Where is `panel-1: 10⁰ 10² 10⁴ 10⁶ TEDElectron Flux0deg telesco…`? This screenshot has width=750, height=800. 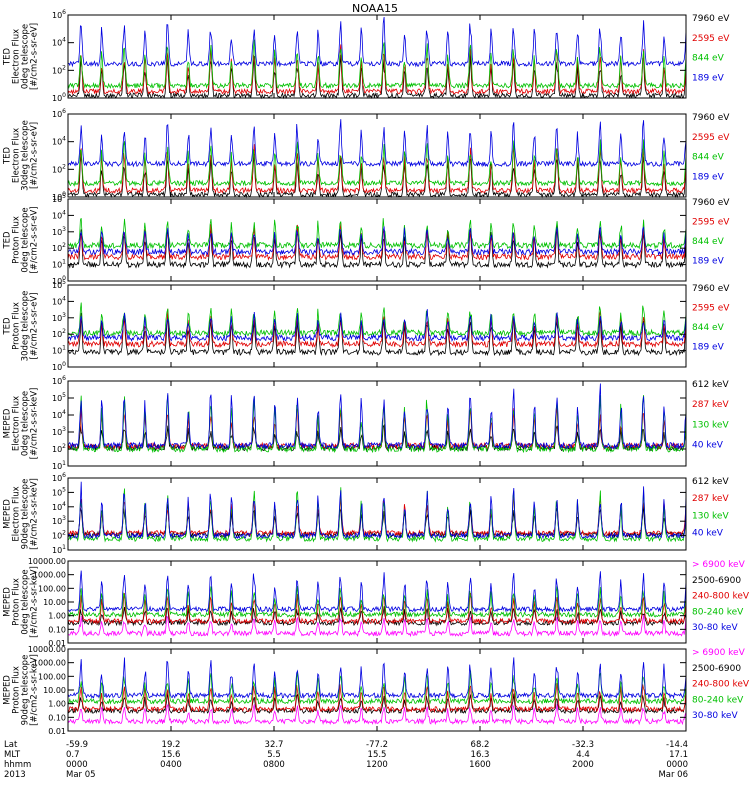 panel-1: 10⁰ 10² 10⁴ 10⁶ TEDElectron Flux0deg telesco… is located at coordinates (367, 56).